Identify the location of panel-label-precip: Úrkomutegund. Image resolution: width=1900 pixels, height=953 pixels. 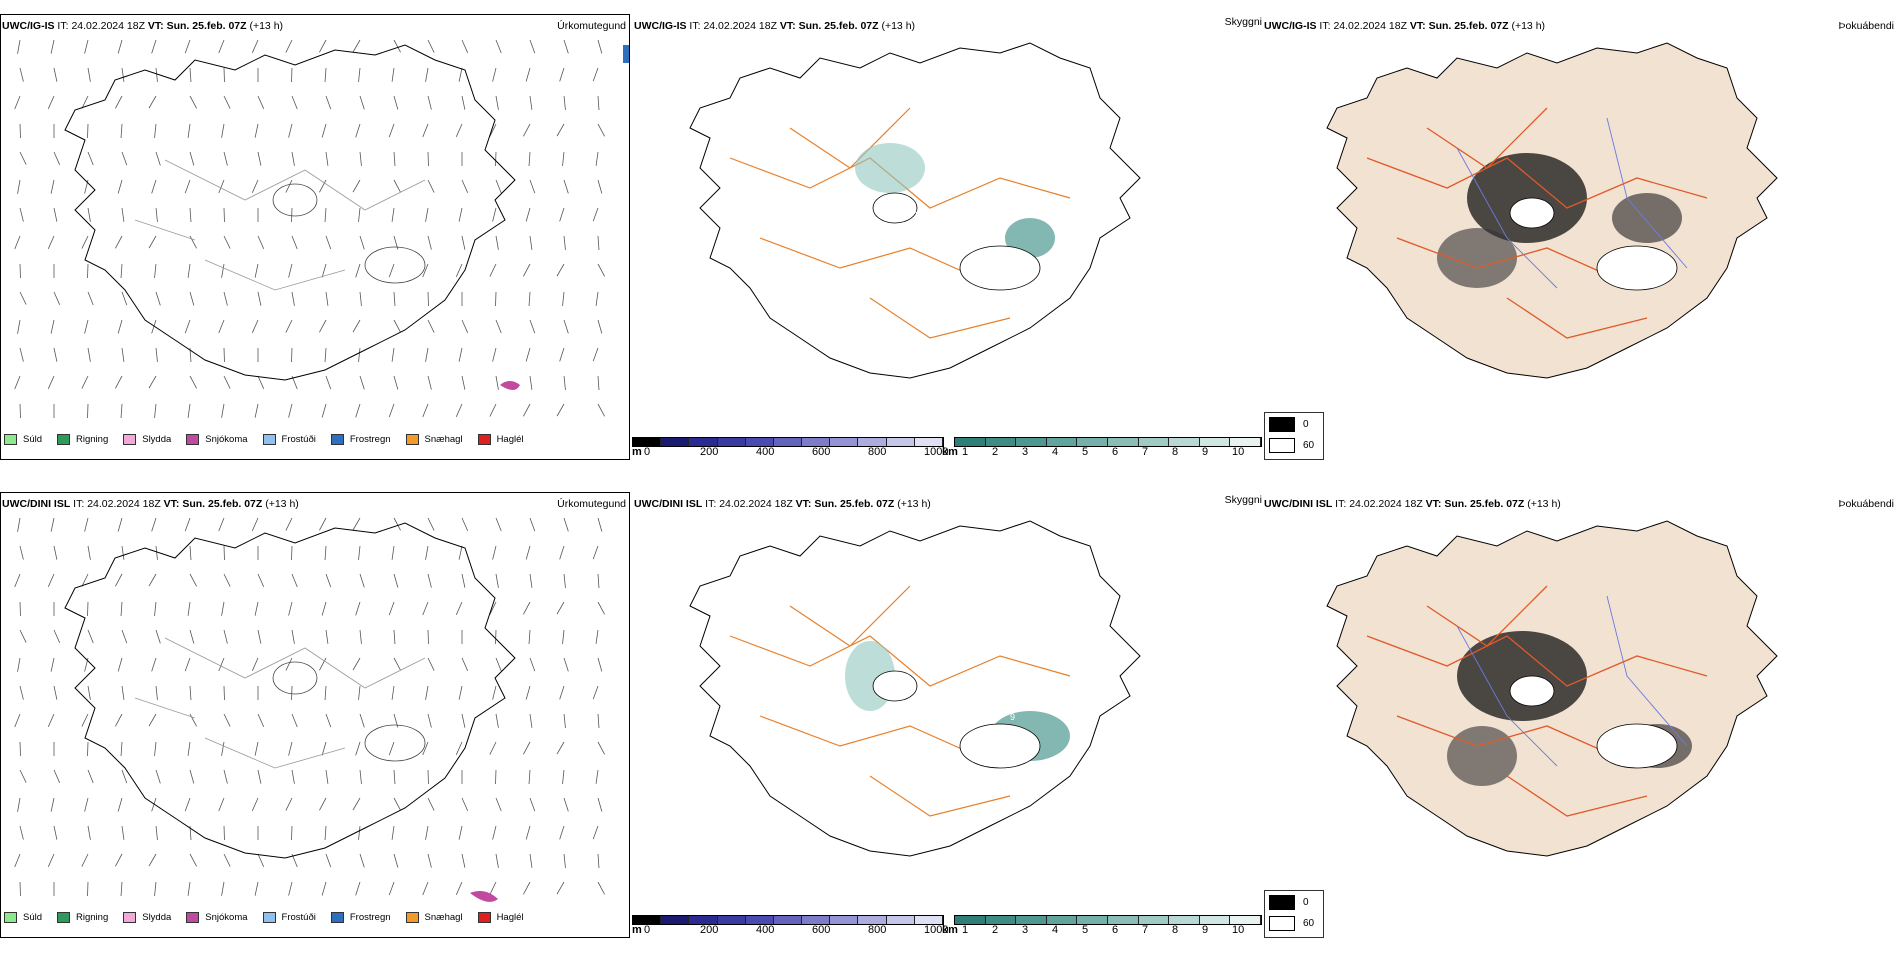
(591, 26).